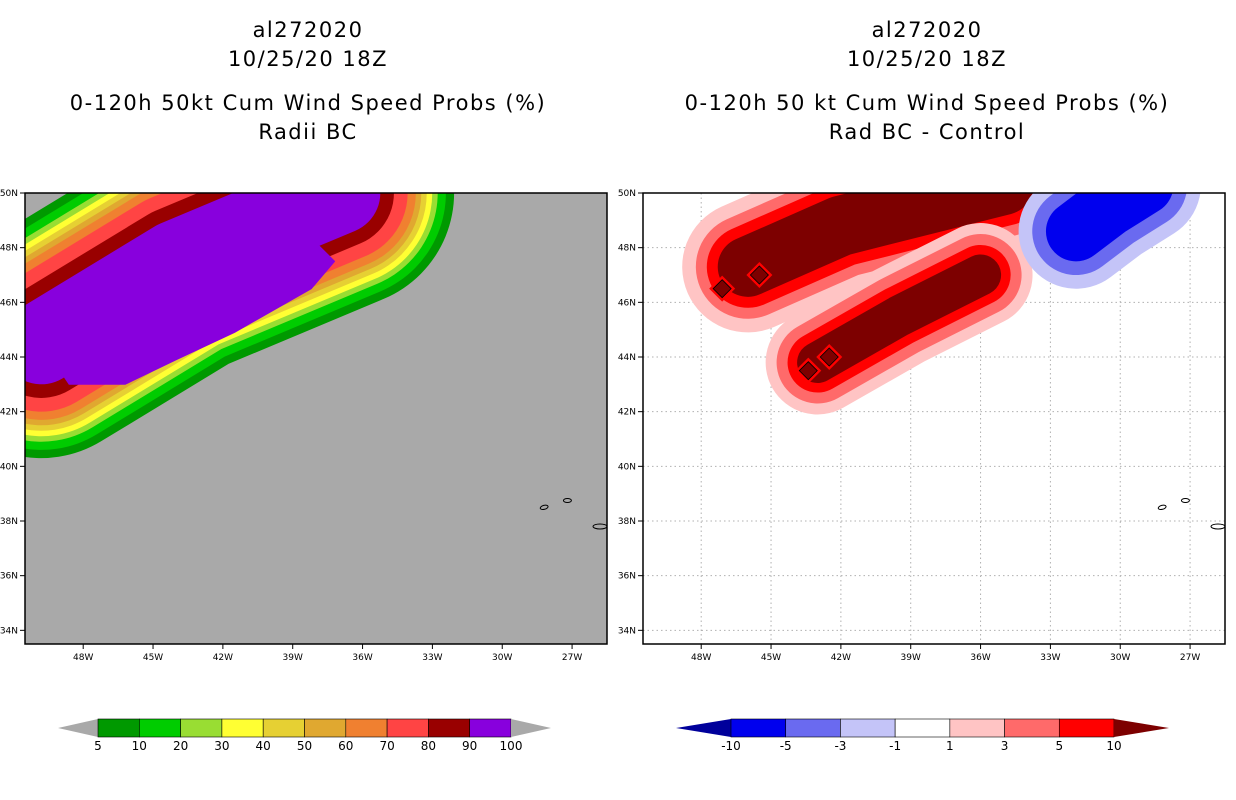  Describe the element at coordinates (469, 746) in the screenshot. I see `colorbar-label: 90` at that location.